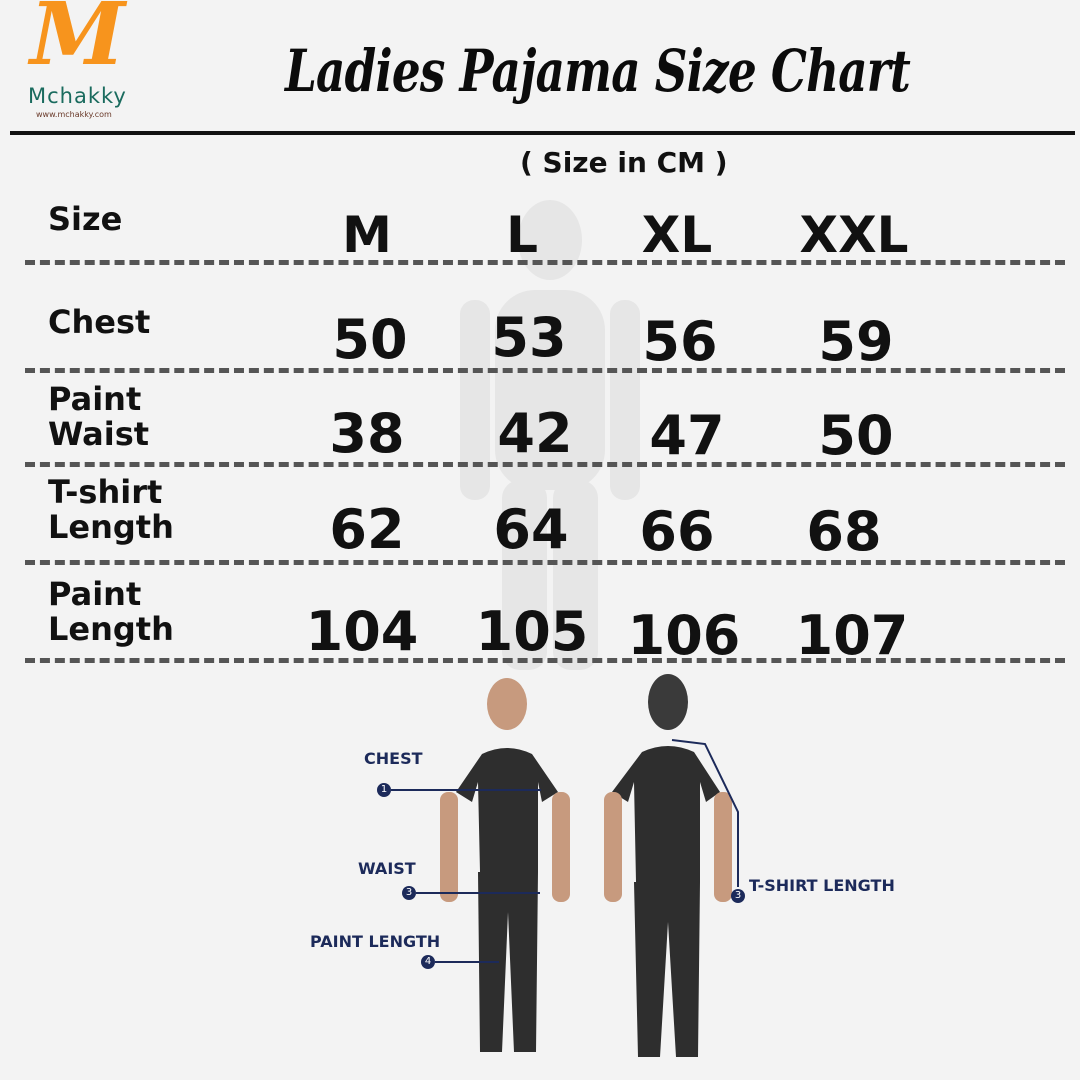  I want to click on subtitle: ( Size in CM ), so click(624, 162).